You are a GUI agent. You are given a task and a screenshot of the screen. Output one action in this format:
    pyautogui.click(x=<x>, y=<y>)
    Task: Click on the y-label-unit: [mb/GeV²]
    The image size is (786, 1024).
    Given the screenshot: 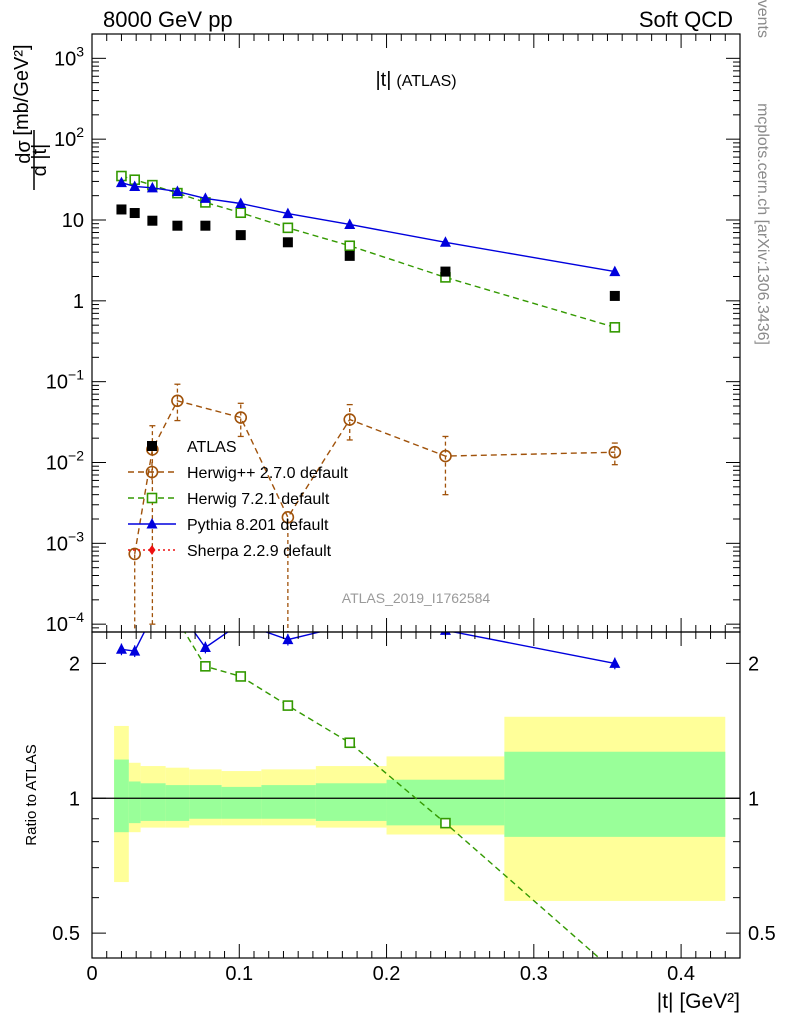 What is the action you would take?
    pyautogui.click(x=22, y=89)
    